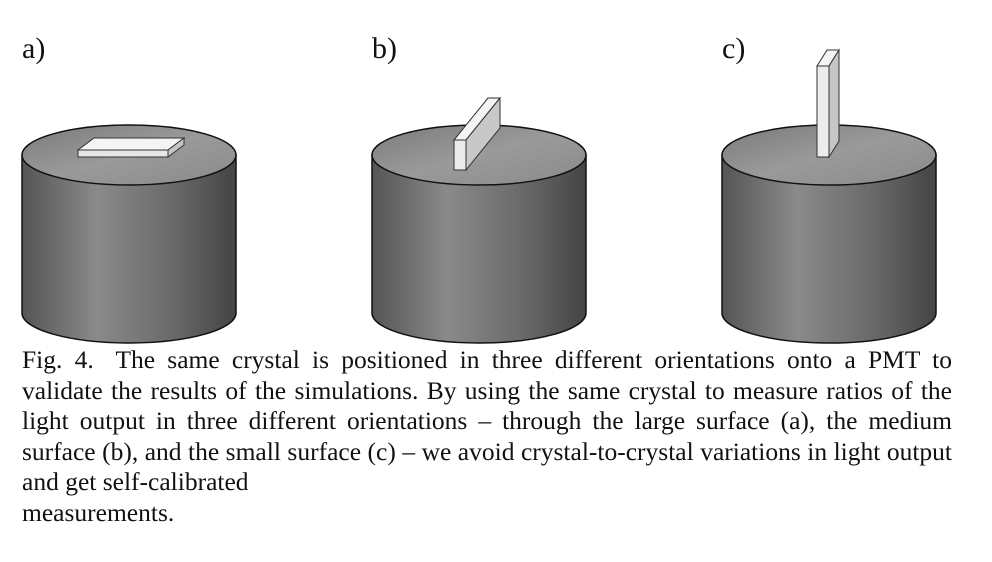 This screenshot has width=992, height=562. I want to click on crystal-flat, so click(131, 147).